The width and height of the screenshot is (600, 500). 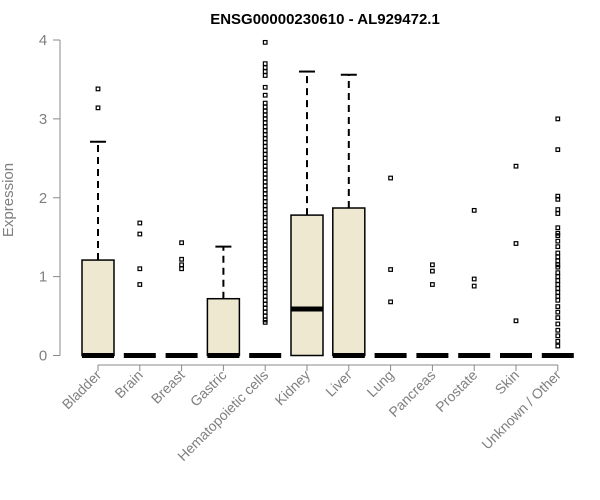 I want to click on box-unknown-other, so click(x=557, y=237).